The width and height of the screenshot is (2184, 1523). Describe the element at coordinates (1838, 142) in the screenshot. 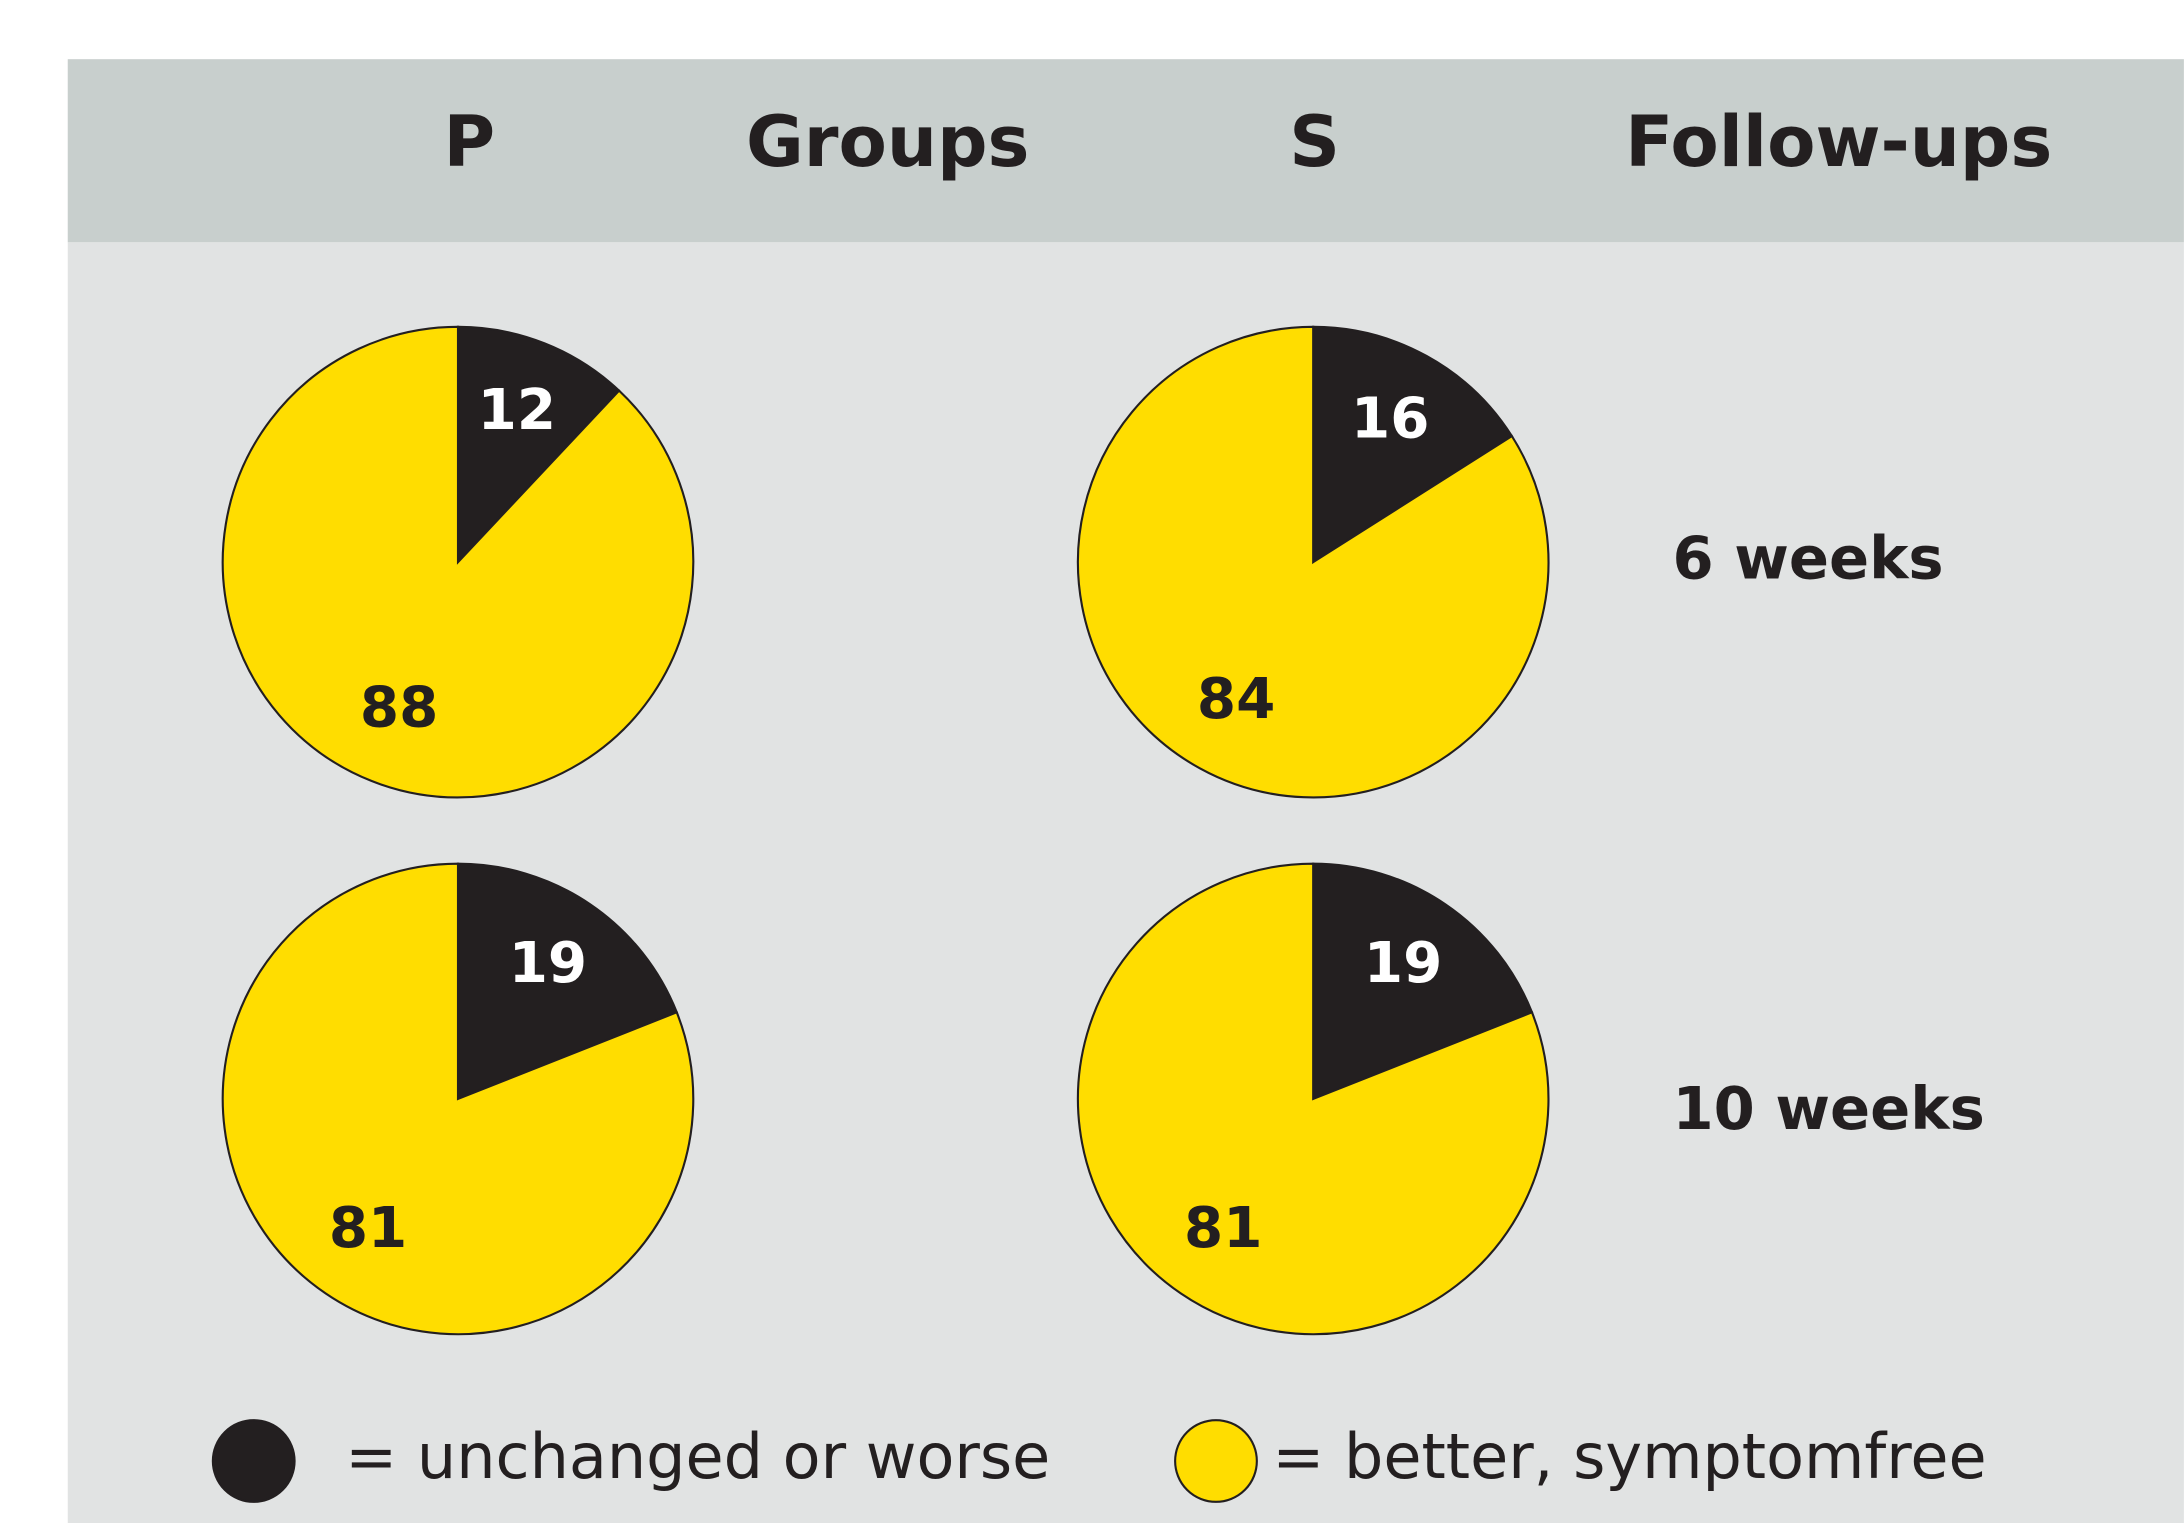

I see `column-header: Follow-ups` at that location.